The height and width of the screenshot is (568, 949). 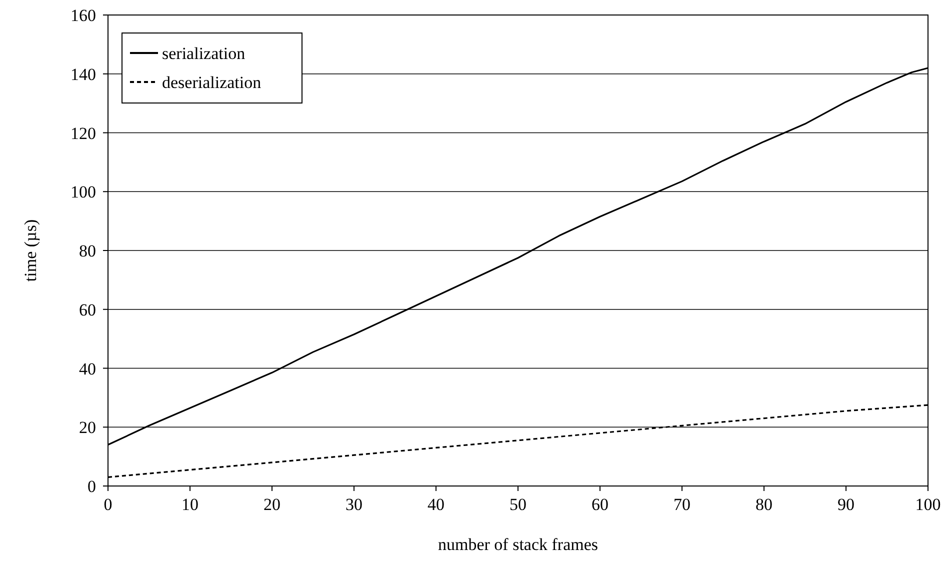 I want to click on x-tick-label: 10, so click(x=190, y=504).